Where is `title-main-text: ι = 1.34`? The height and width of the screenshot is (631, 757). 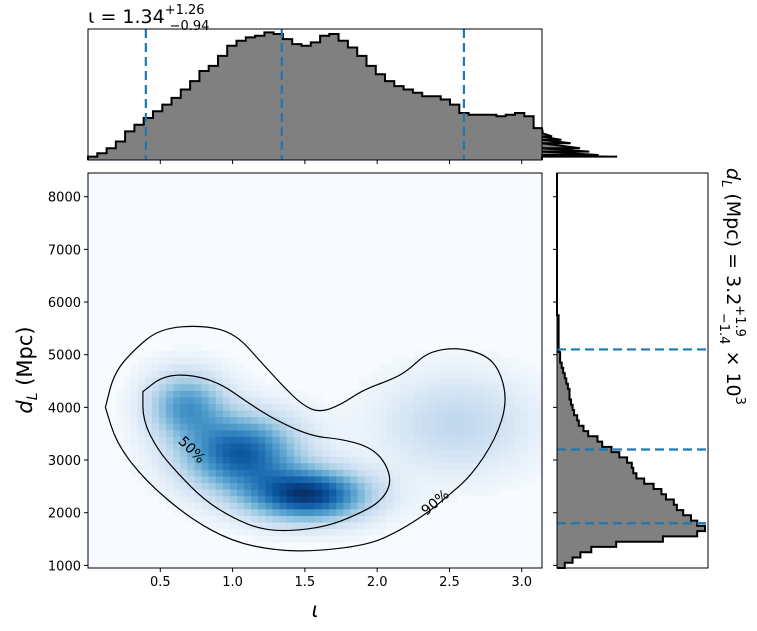 title-main-text: ι = 1.34 is located at coordinates (126, 17).